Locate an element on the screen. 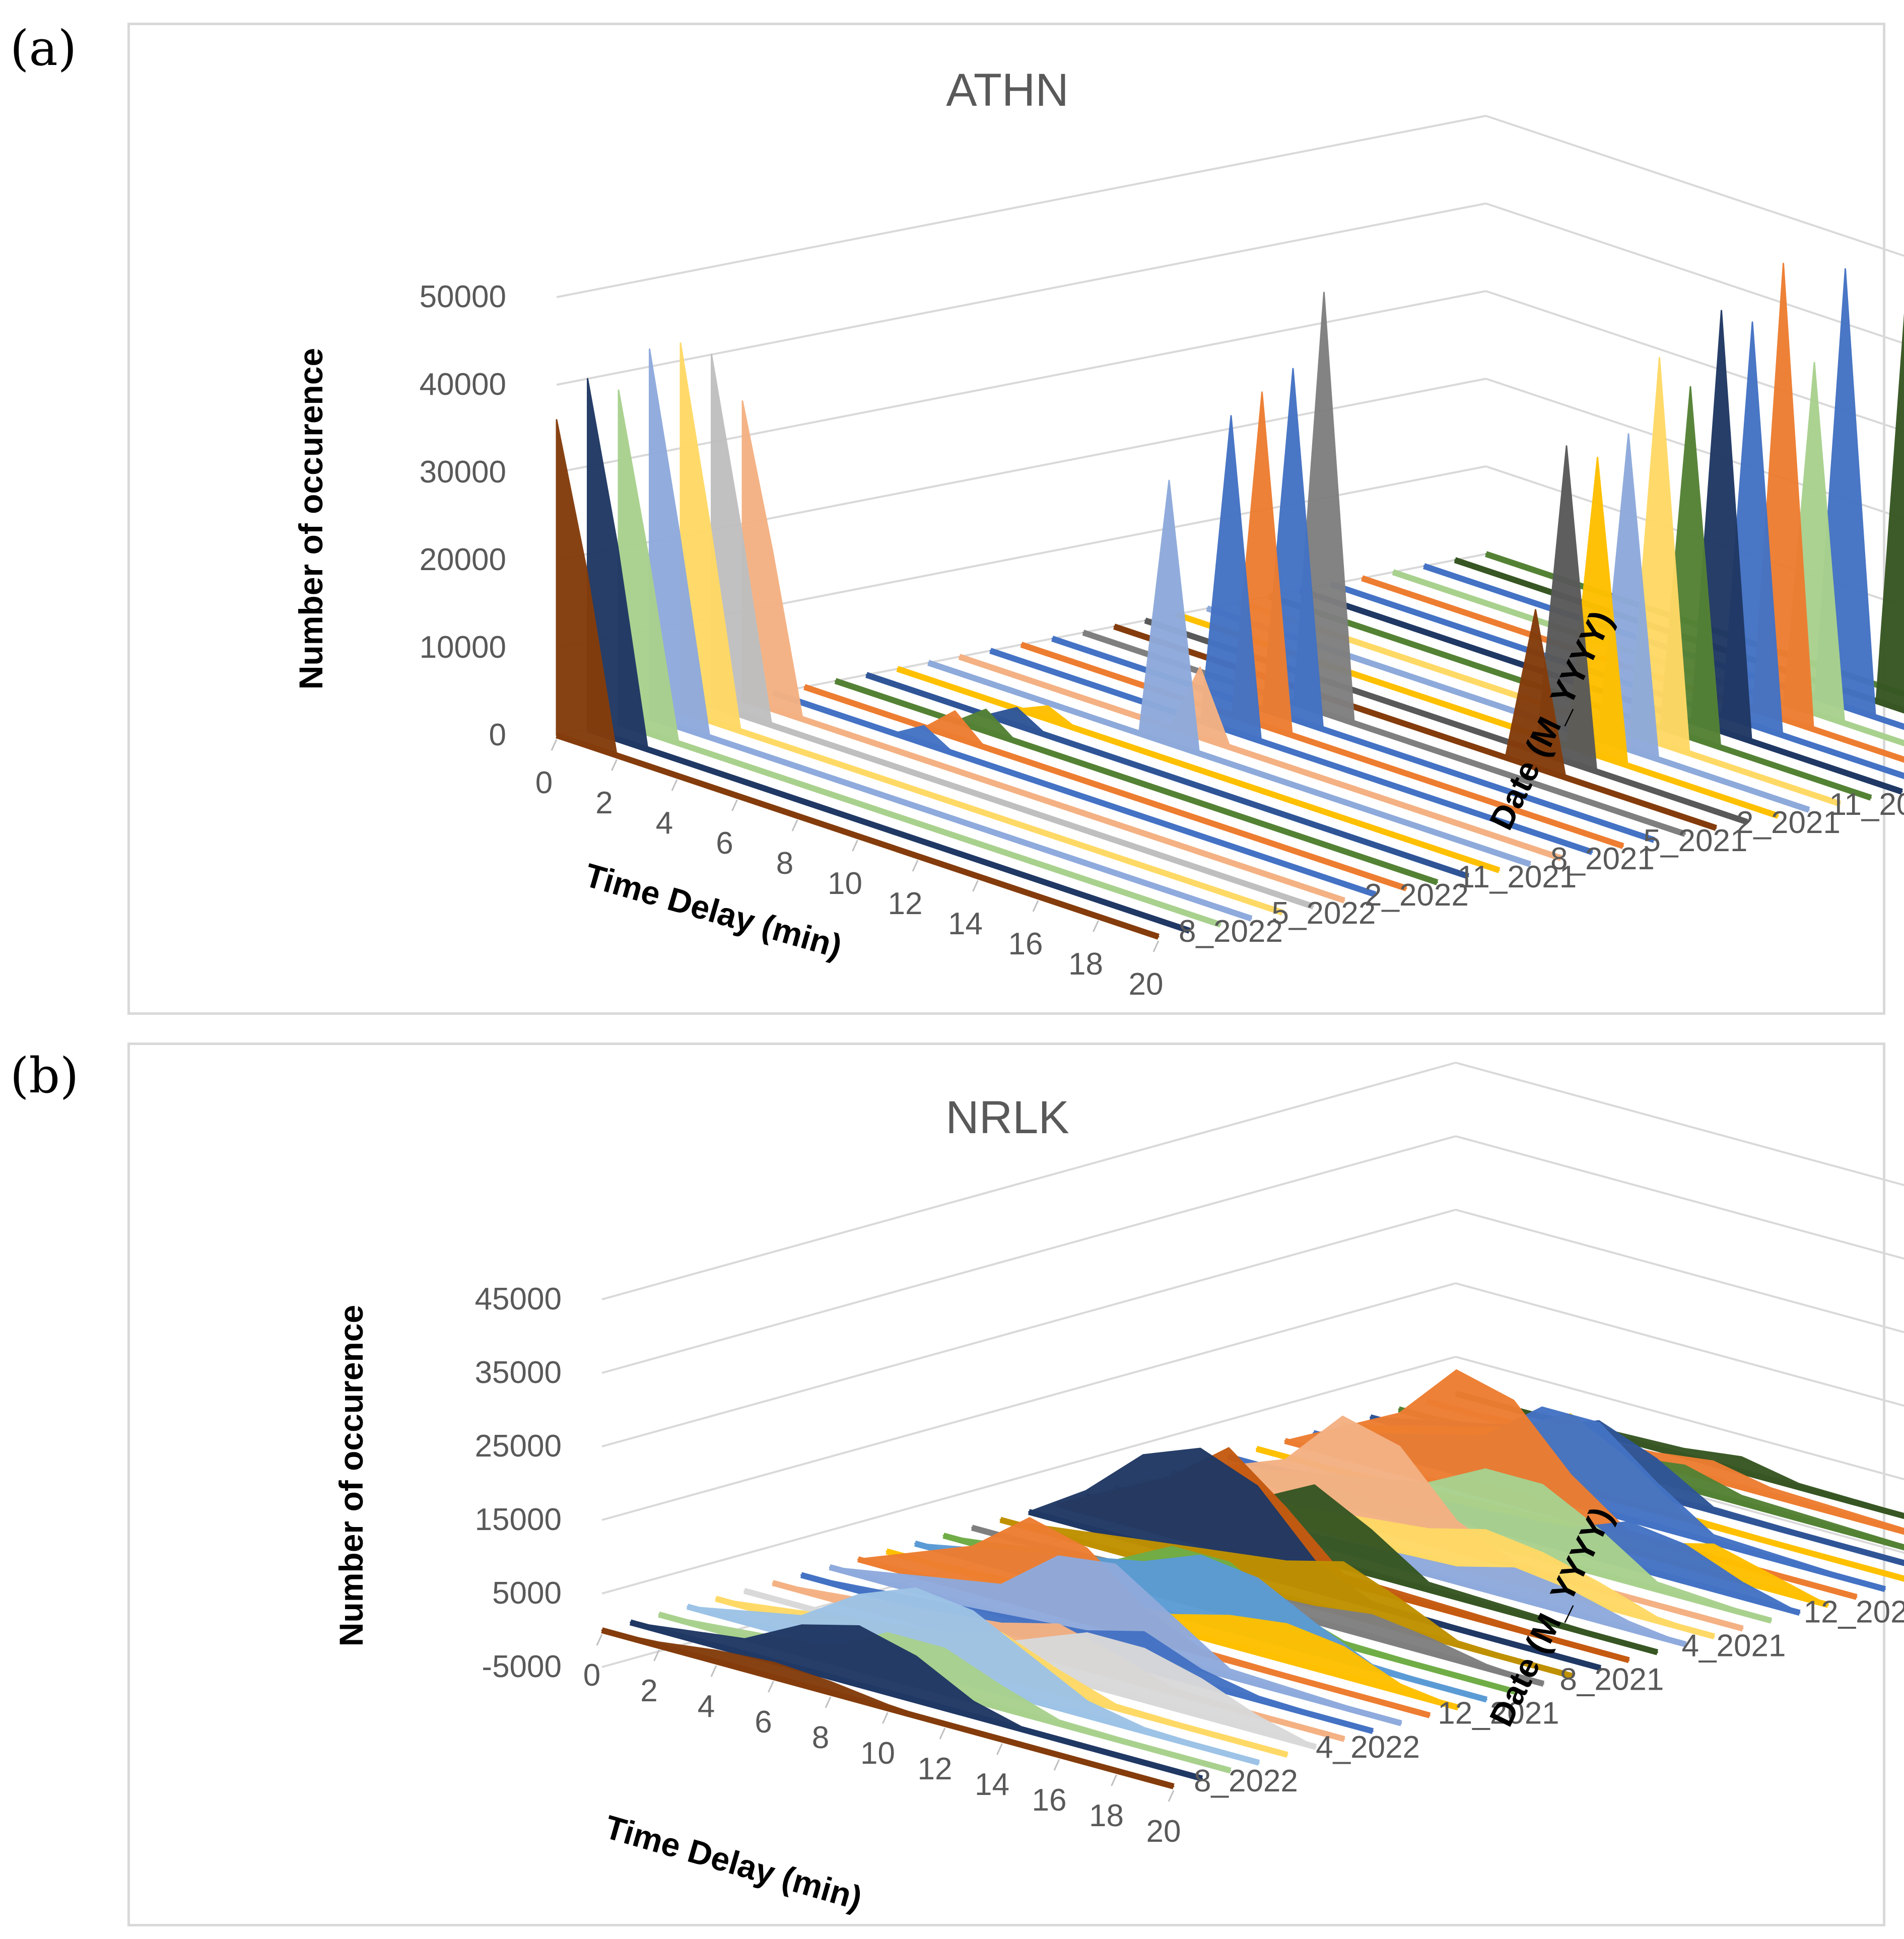 The image size is (1904, 1939). x-tick-label: 6 is located at coordinates (724, 843).